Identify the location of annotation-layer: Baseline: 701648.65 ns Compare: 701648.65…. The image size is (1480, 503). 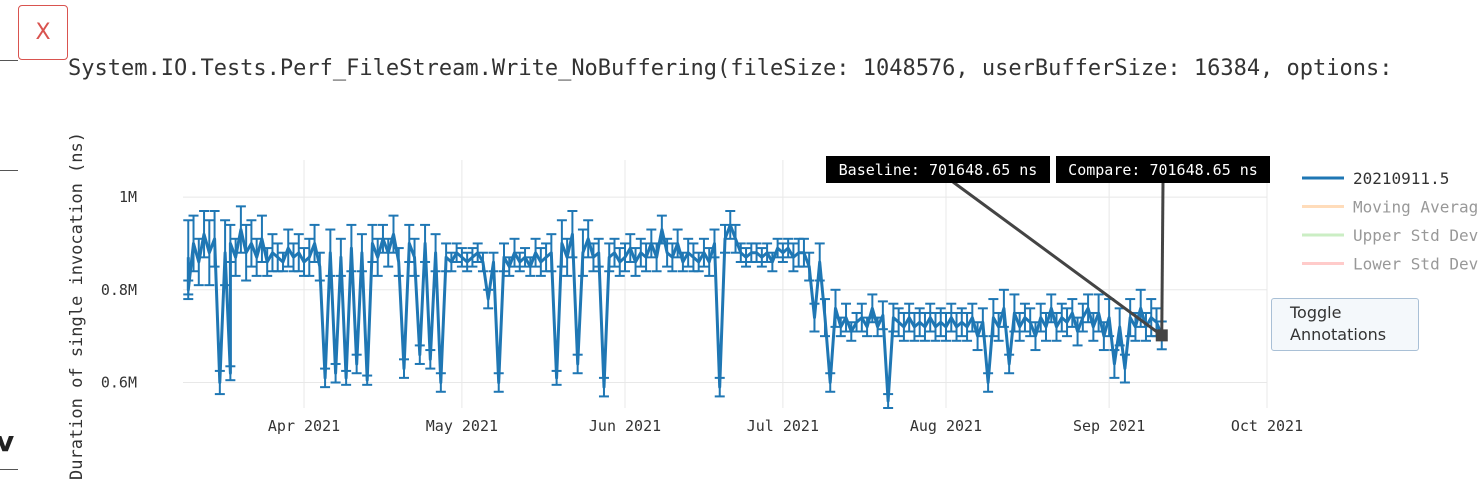
(1048, 249).